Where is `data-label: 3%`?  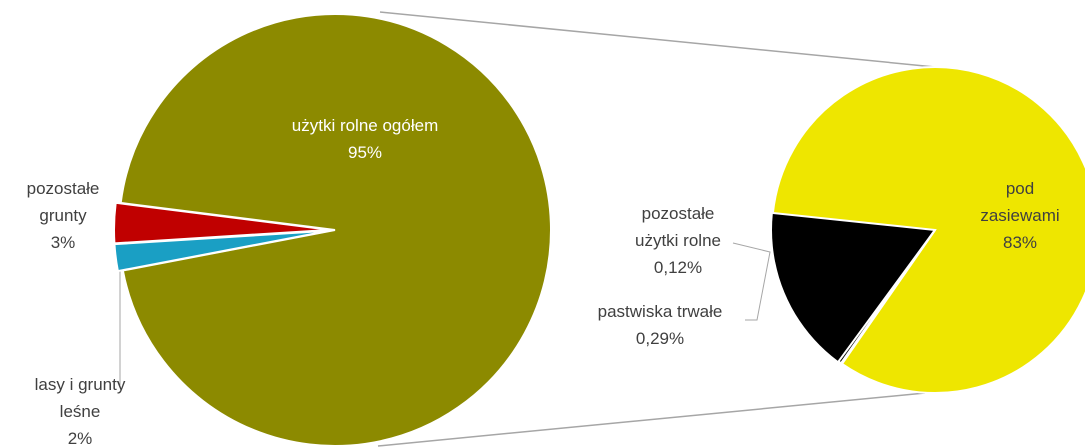
data-label: 3% is located at coordinates (63, 242).